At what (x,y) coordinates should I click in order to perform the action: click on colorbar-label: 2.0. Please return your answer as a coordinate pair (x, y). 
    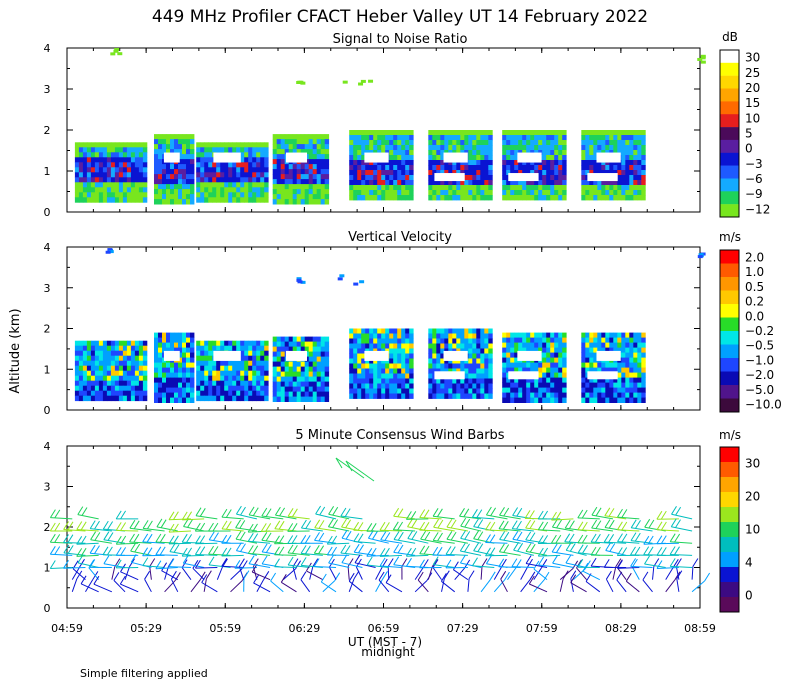
    Looking at the image, I should click on (754, 257).